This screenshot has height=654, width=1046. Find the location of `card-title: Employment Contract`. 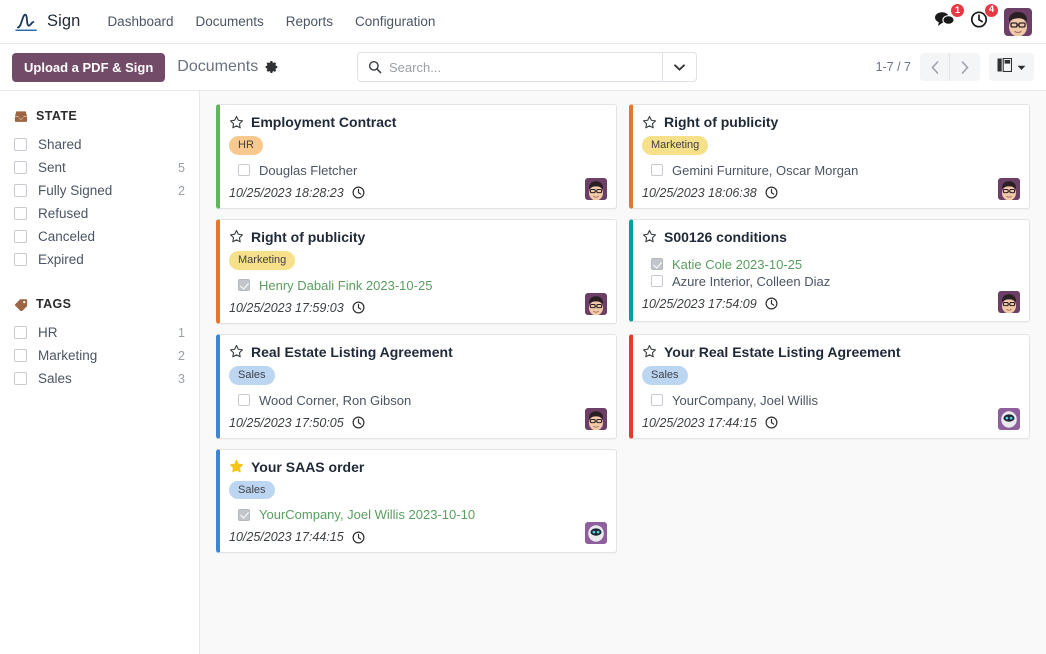

card-title: Employment Contract is located at coordinates (324, 122).